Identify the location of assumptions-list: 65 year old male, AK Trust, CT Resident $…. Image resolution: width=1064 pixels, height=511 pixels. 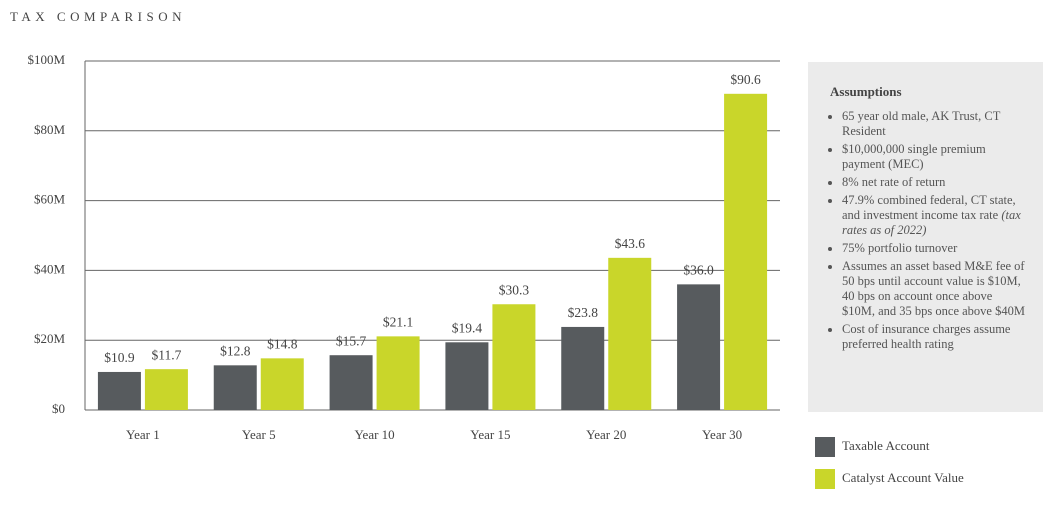
(927, 230).